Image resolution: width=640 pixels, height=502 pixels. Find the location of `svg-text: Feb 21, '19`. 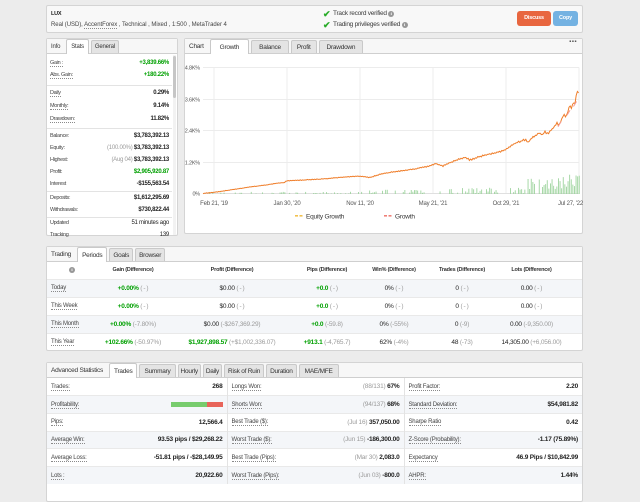

svg-text: Feb 21, '19 is located at coordinates (214, 204).